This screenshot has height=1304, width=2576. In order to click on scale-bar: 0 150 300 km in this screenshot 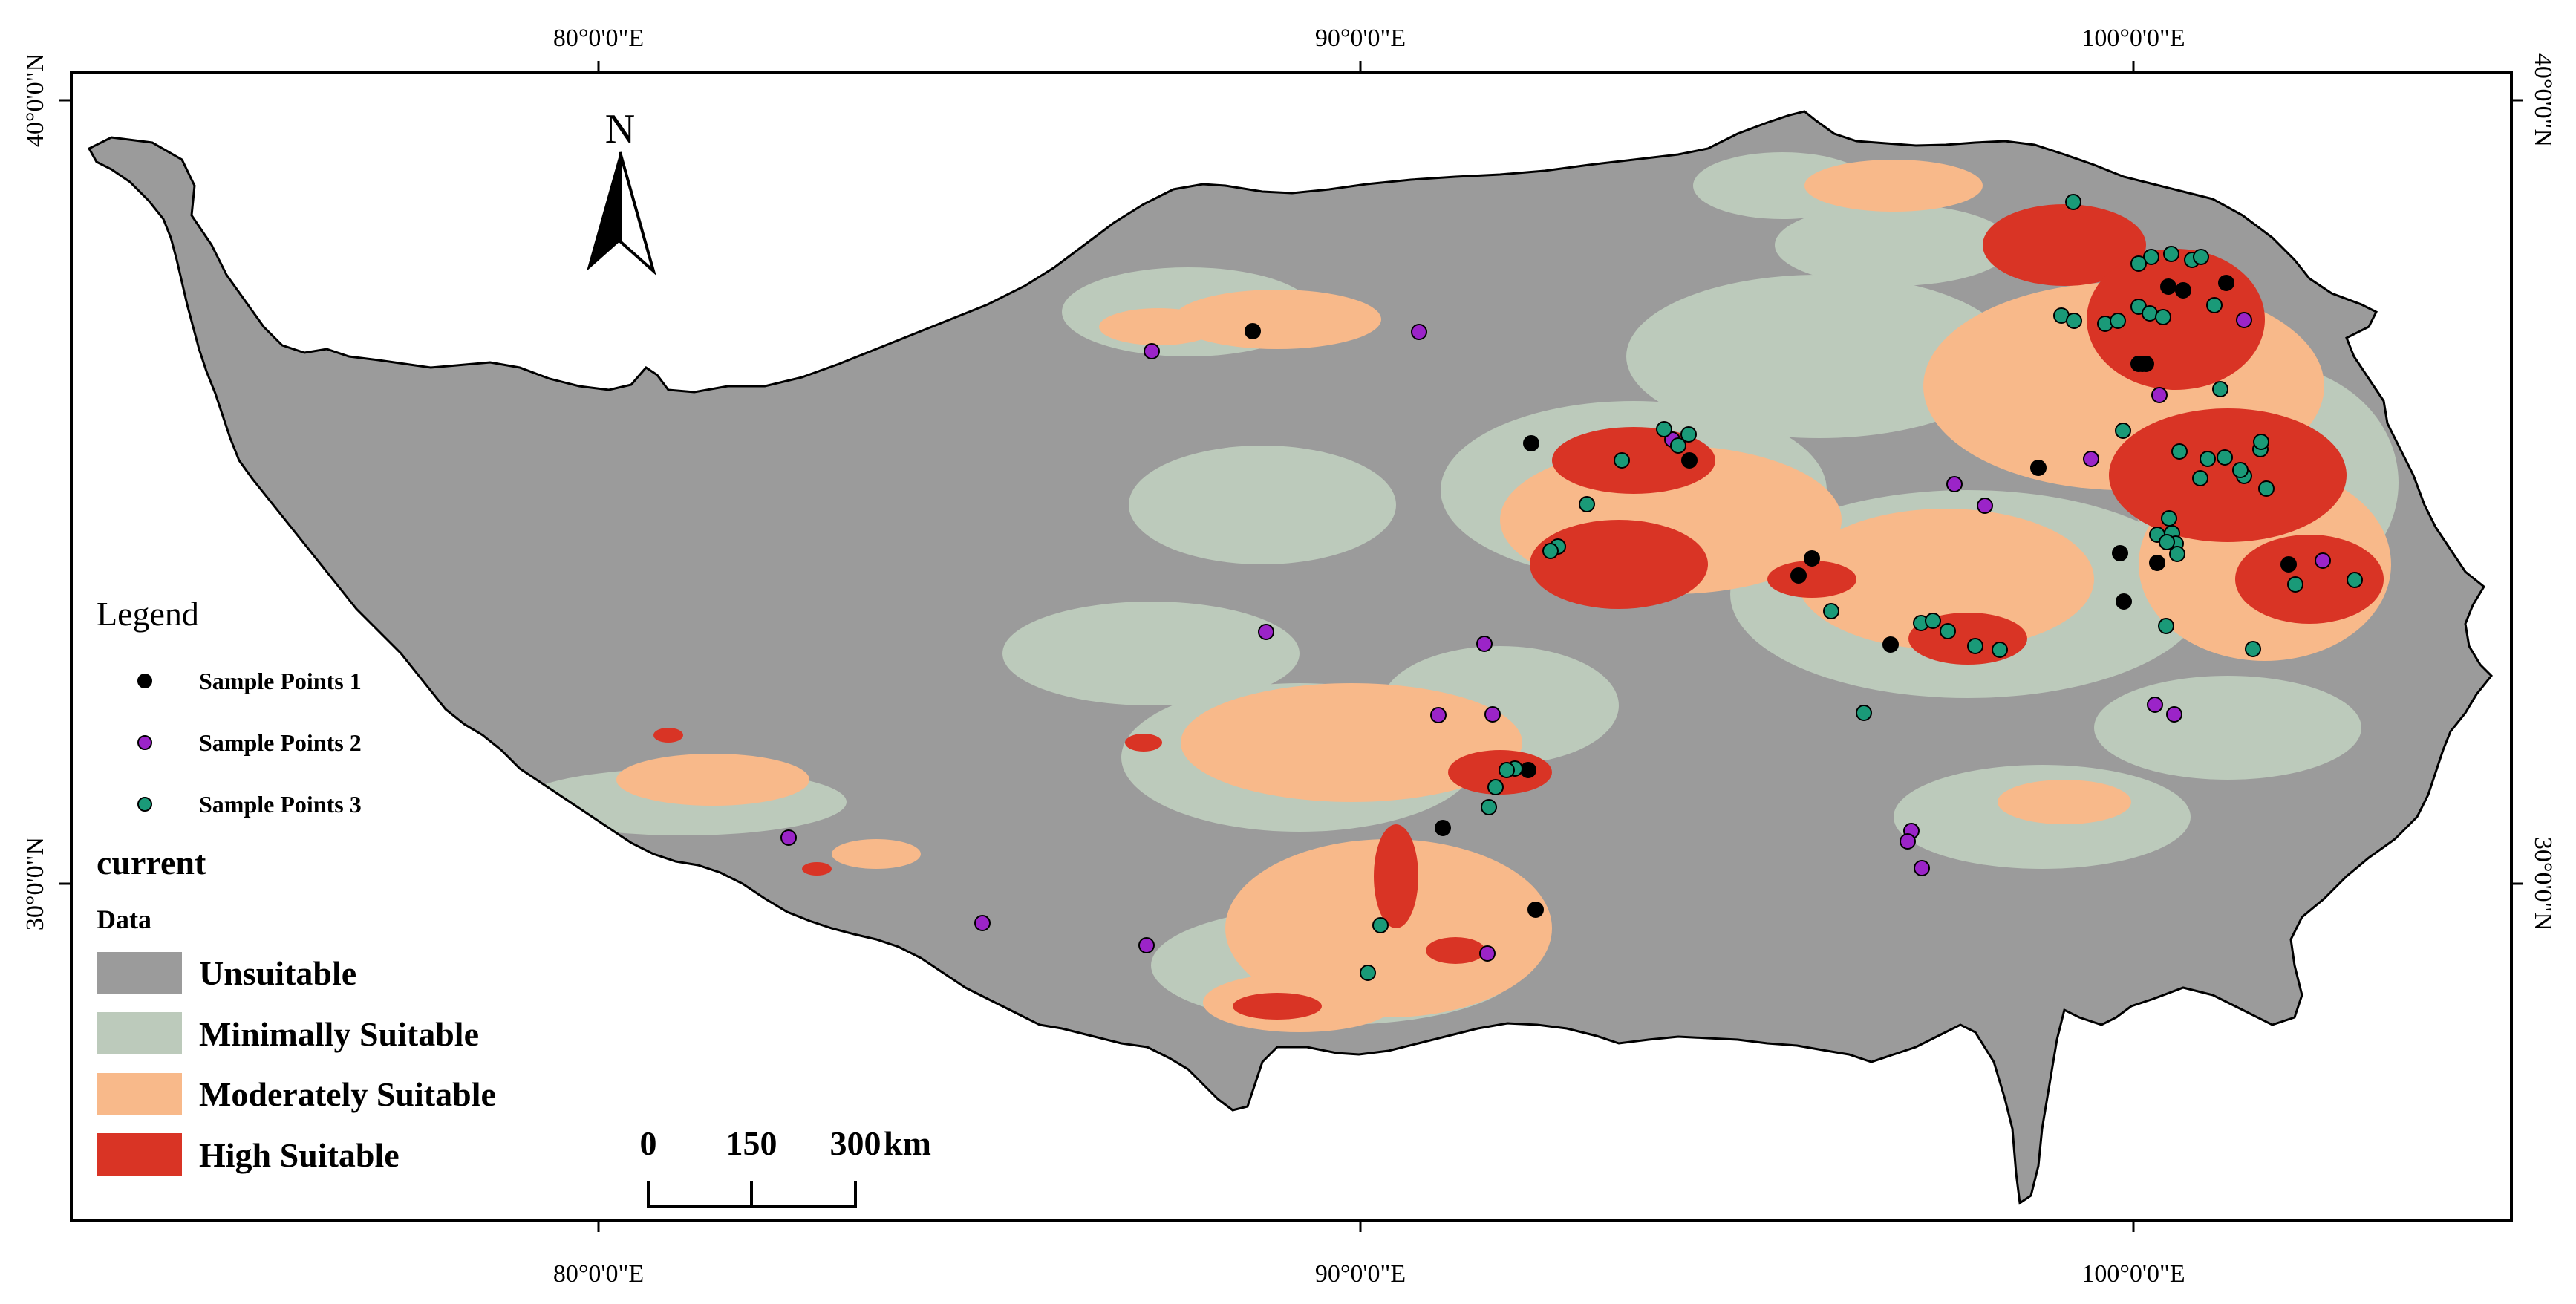, I will do `click(785, 1166)`.